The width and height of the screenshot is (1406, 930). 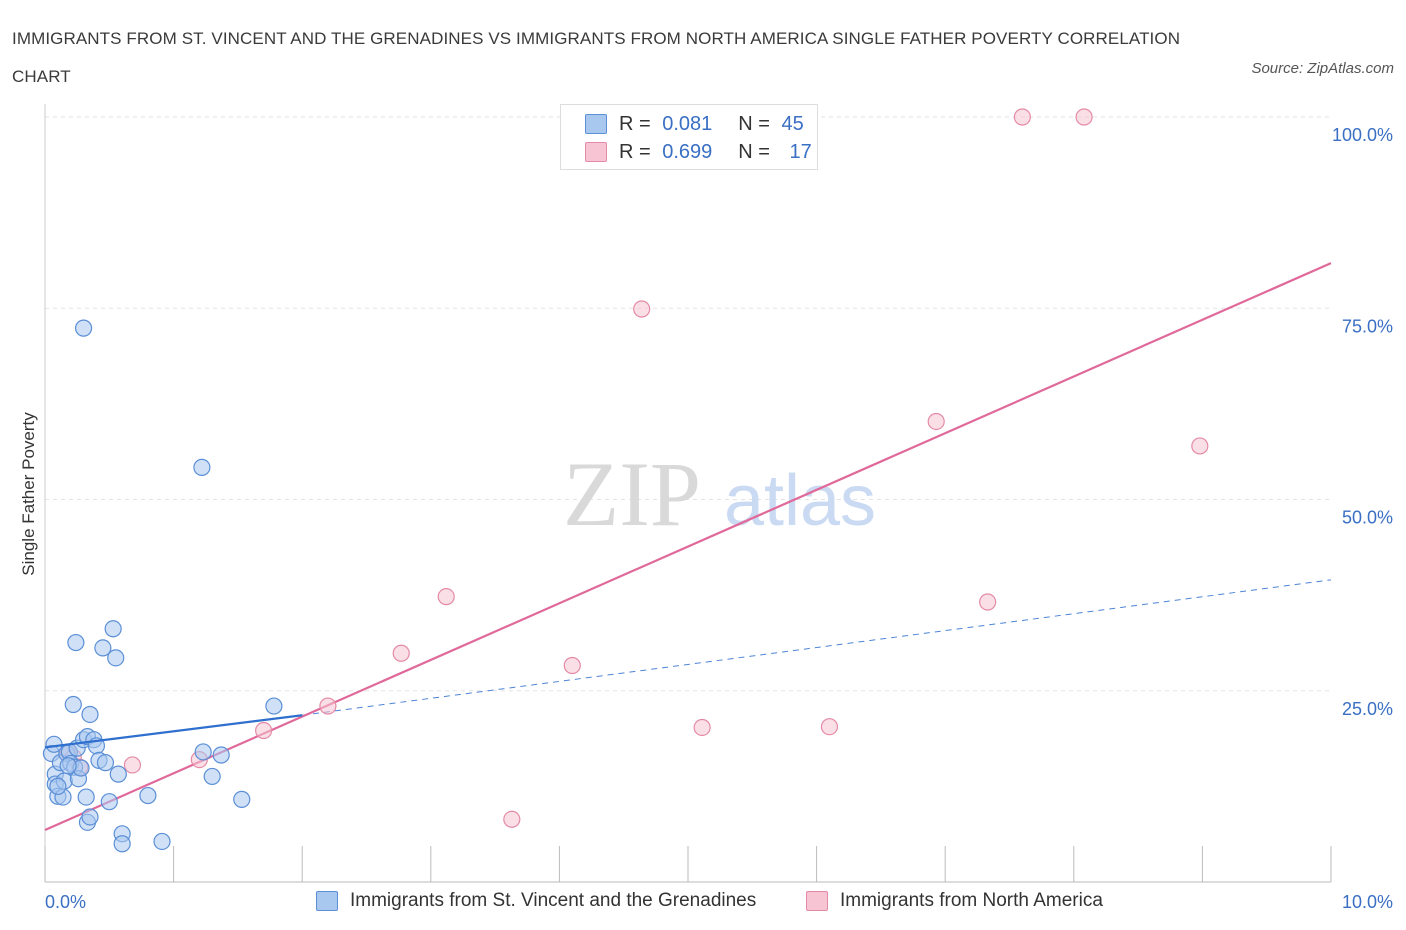 I want to click on series-legend-pink: Immigrants from North America, so click(x=954, y=901).